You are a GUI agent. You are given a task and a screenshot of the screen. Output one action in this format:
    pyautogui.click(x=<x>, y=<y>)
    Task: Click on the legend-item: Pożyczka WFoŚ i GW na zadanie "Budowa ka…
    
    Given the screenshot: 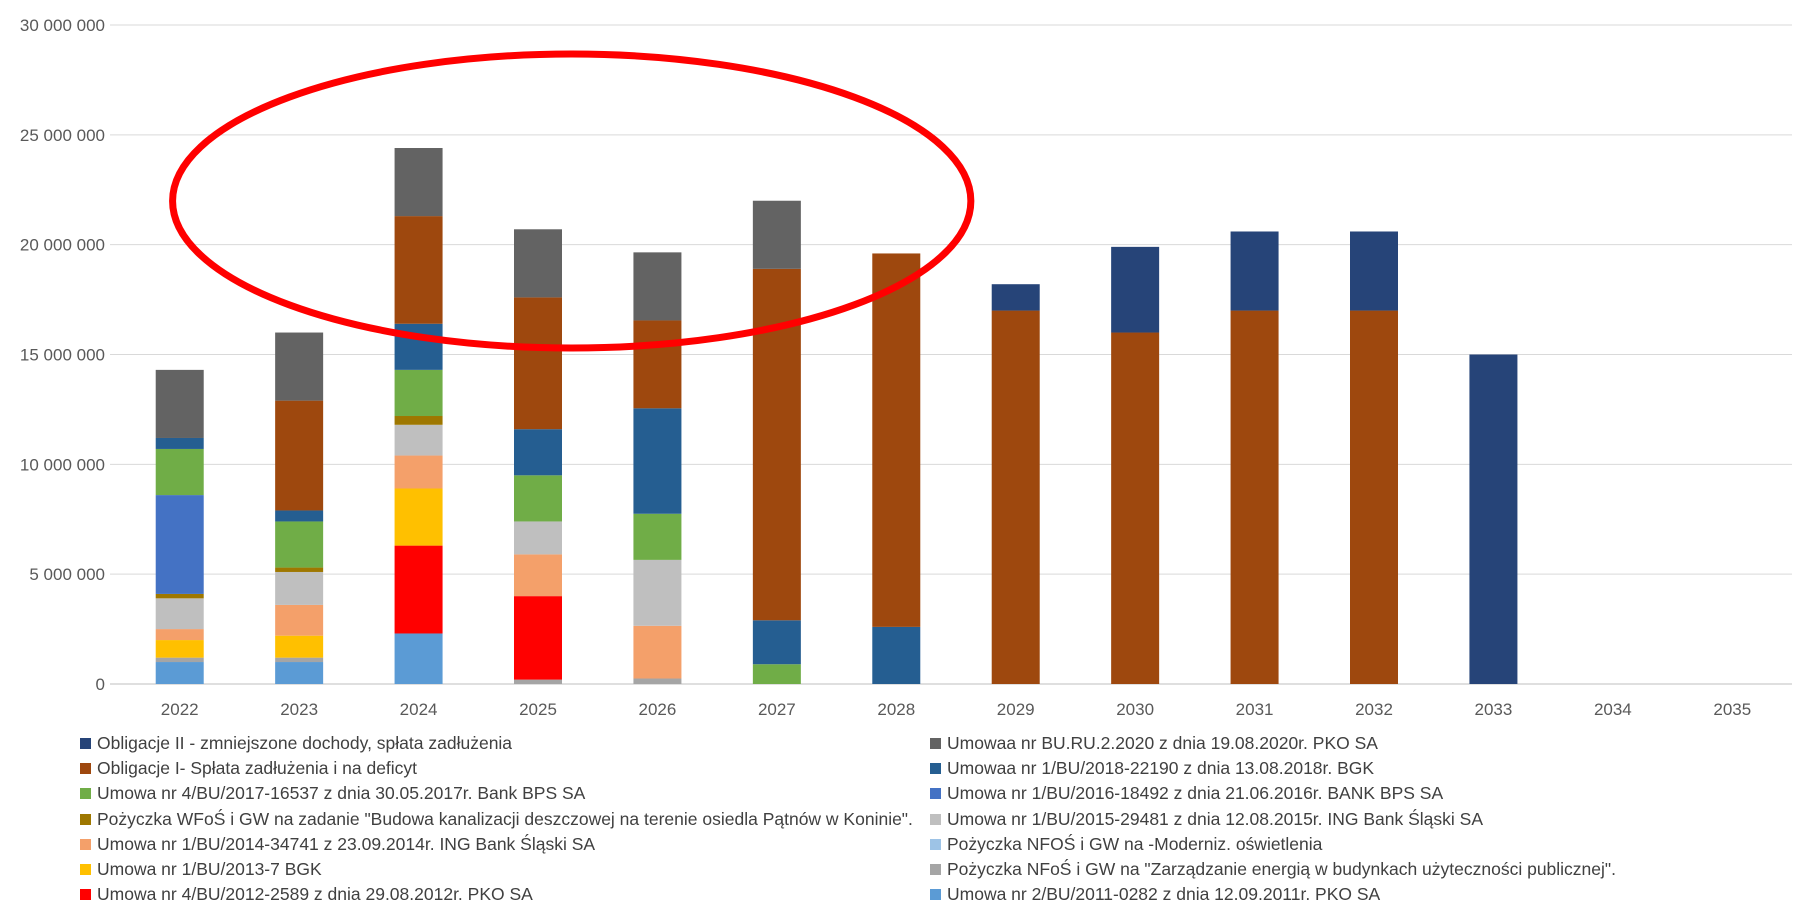 What is the action you would take?
    pyautogui.click(x=496, y=819)
    